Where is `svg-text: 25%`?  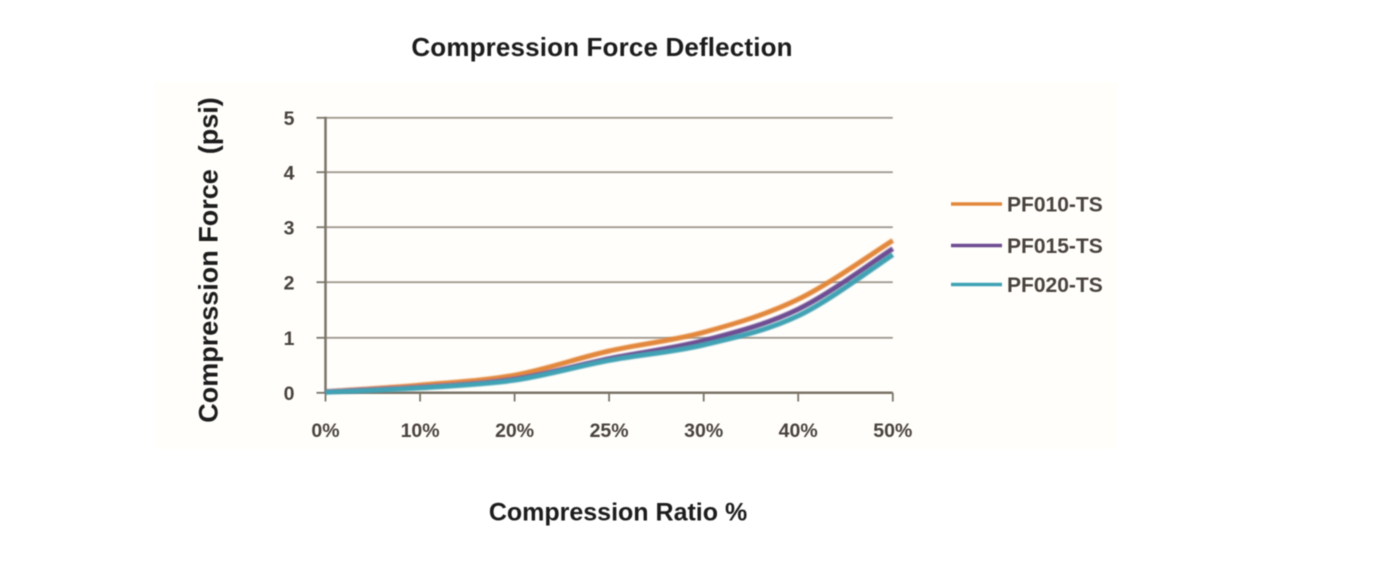 svg-text: 25% is located at coordinates (609, 431).